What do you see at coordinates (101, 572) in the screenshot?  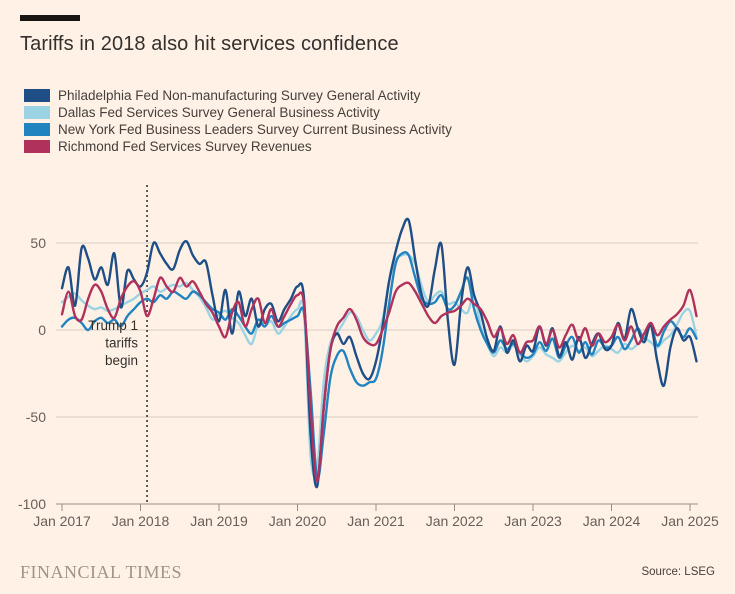 I see `ft-logo-text: FINANCIAL TIMES` at bounding box center [101, 572].